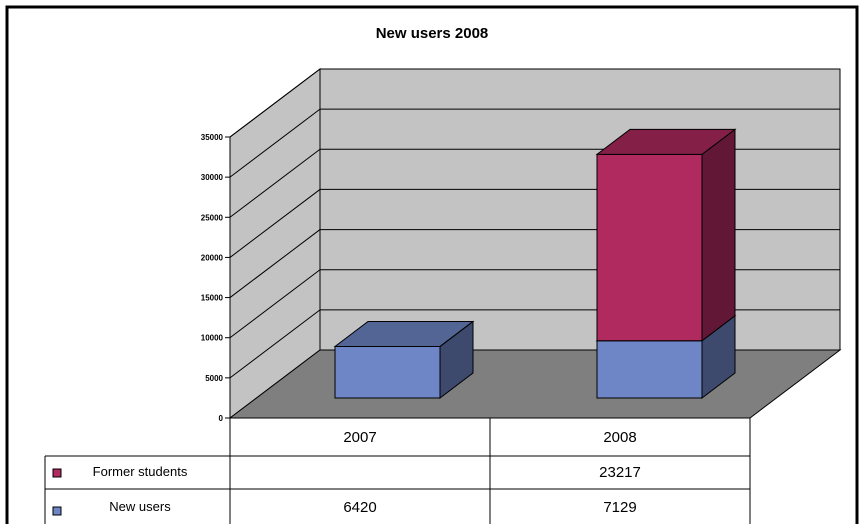 The width and height of the screenshot is (864, 524). Describe the element at coordinates (359, 507) in the screenshot. I see `table-cell: 6420` at that location.